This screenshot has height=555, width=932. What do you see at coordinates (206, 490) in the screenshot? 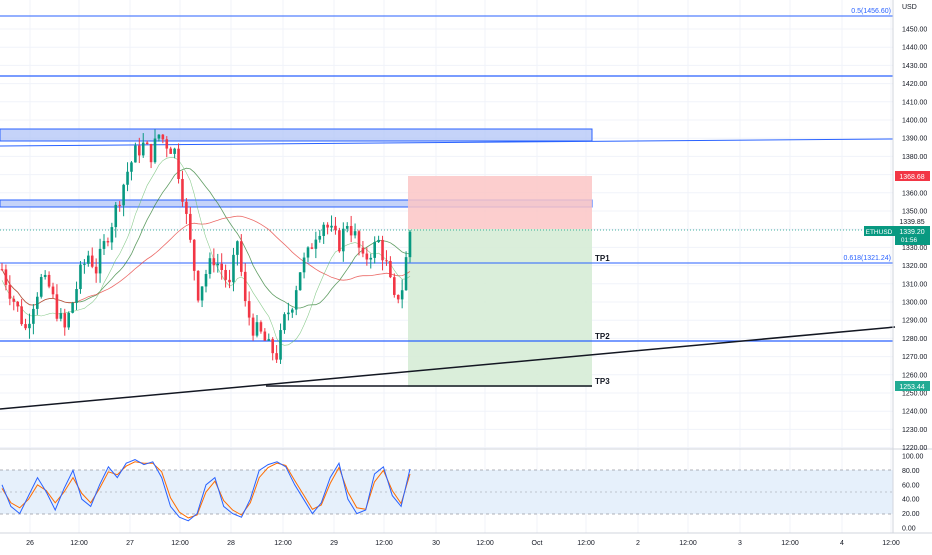
I see `stochastic-oscillator` at bounding box center [206, 490].